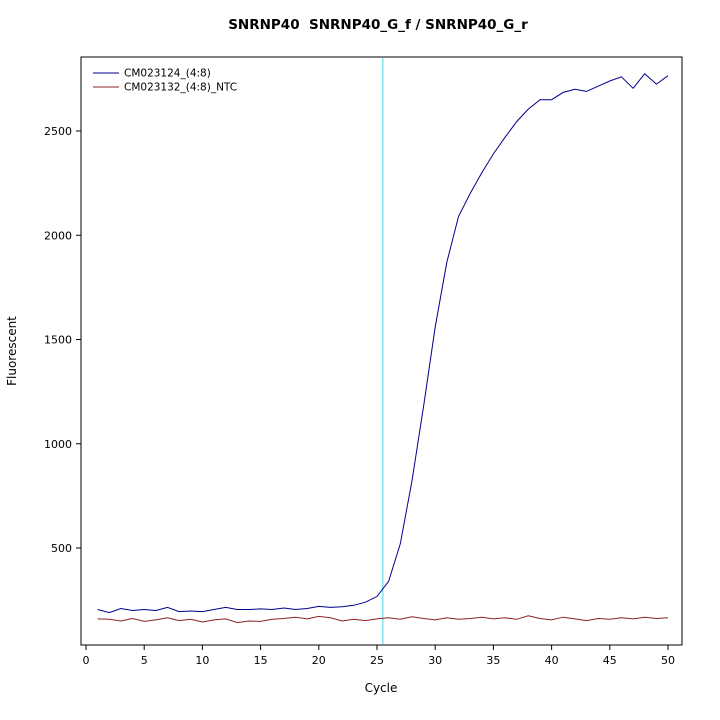 This screenshot has width=720, height=720. I want to click on y-tick-label: 2500, so click(58, 131).